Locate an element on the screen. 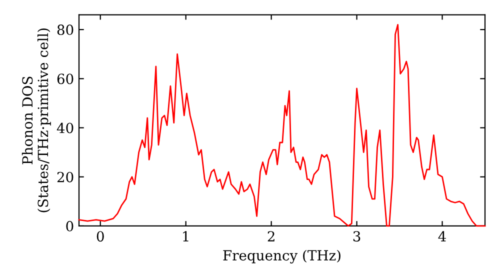 Image resolution: width=500 pixels, height=280 pixels. x-tick-label: 2 is located at coordinates (271, 236).